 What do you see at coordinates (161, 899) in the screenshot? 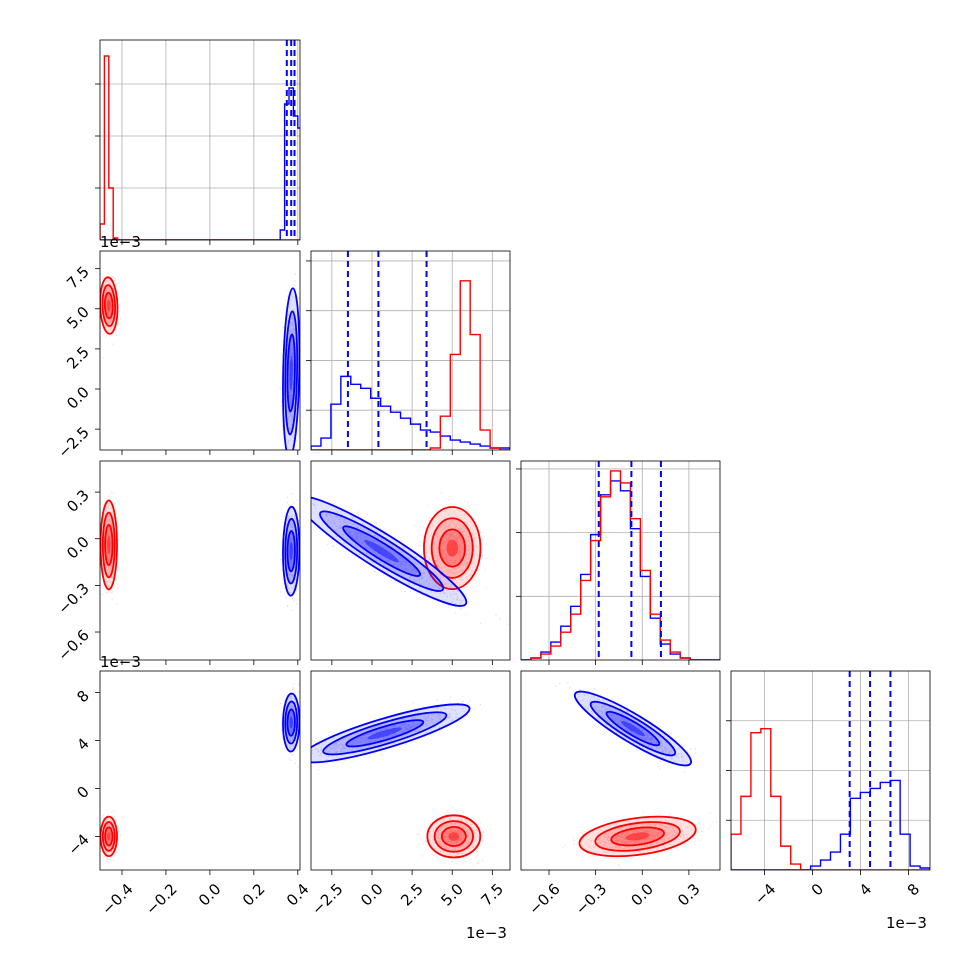
I see `x-tick-label: −0.2` at bounding box center [161, 899].